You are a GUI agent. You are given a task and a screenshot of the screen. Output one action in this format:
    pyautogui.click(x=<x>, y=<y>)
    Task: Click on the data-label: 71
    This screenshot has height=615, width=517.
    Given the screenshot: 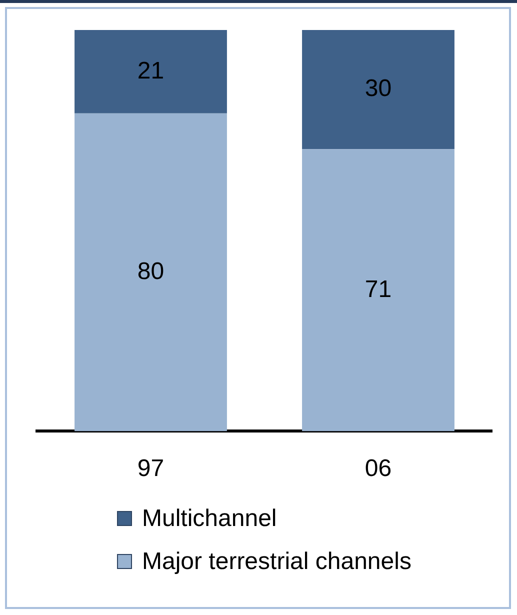 What is the action you would take?
    pyautogui.click(x=378, y=289)
    